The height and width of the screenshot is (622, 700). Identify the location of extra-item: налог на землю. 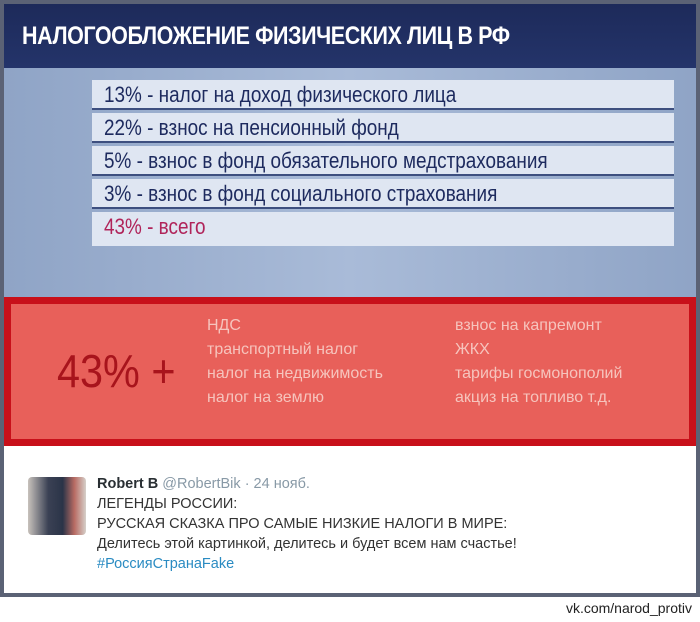
(265, 397).